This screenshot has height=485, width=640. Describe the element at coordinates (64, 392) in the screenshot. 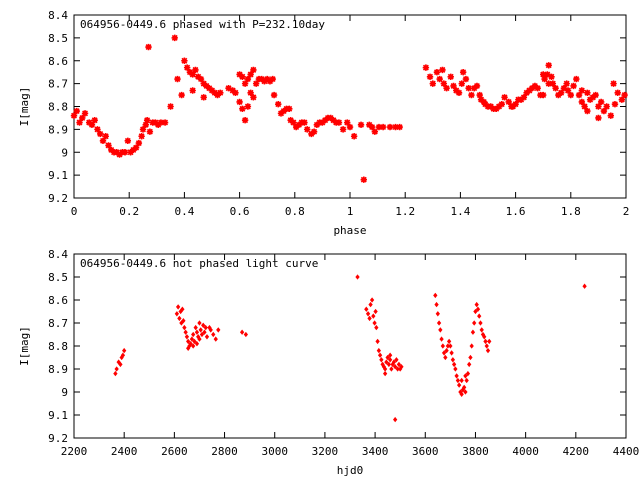

I see `y-tick-label: 9` at that location.